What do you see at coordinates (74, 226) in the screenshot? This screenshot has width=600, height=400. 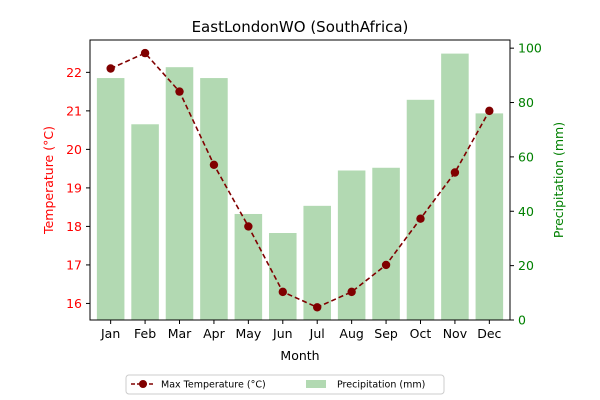 I see `y-left-tick-label-18: 18` at bounding box center [74, 226].